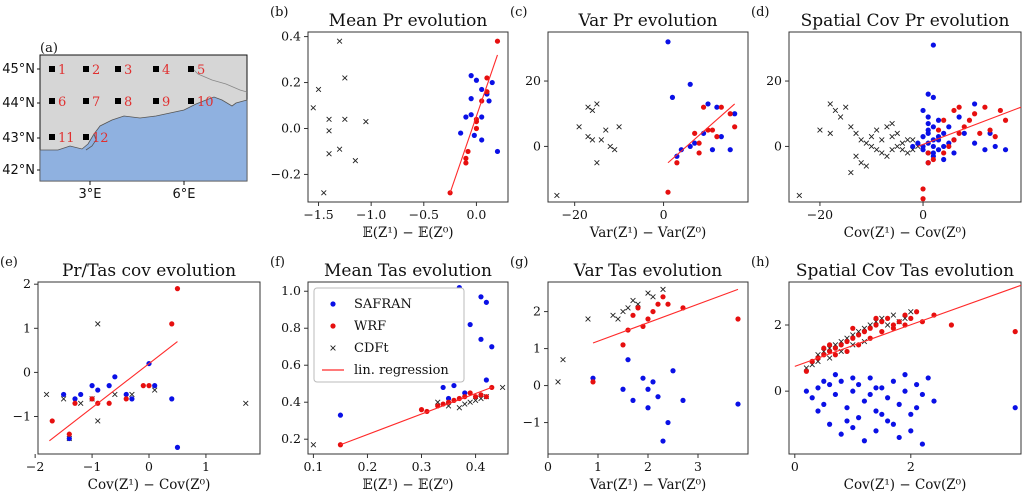  What do you see at coordinates (760, 262) in the screenshot?
I see `panel-label: (h)` at bounding box center [760, 262].